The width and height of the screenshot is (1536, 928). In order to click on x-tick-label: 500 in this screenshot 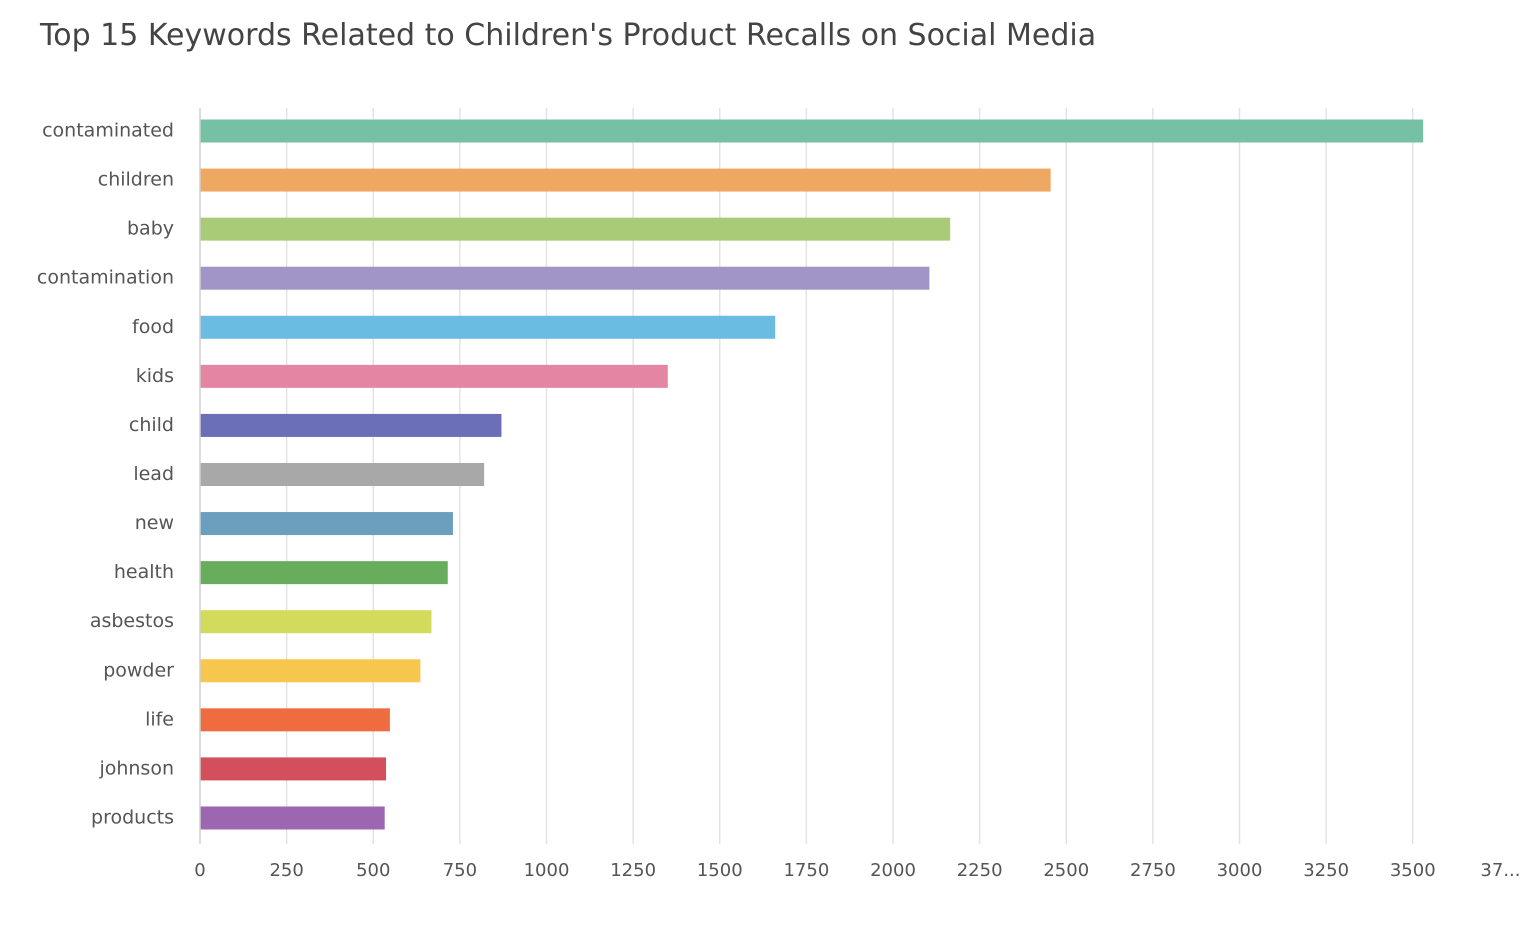, I will do `click(373, 870)`.